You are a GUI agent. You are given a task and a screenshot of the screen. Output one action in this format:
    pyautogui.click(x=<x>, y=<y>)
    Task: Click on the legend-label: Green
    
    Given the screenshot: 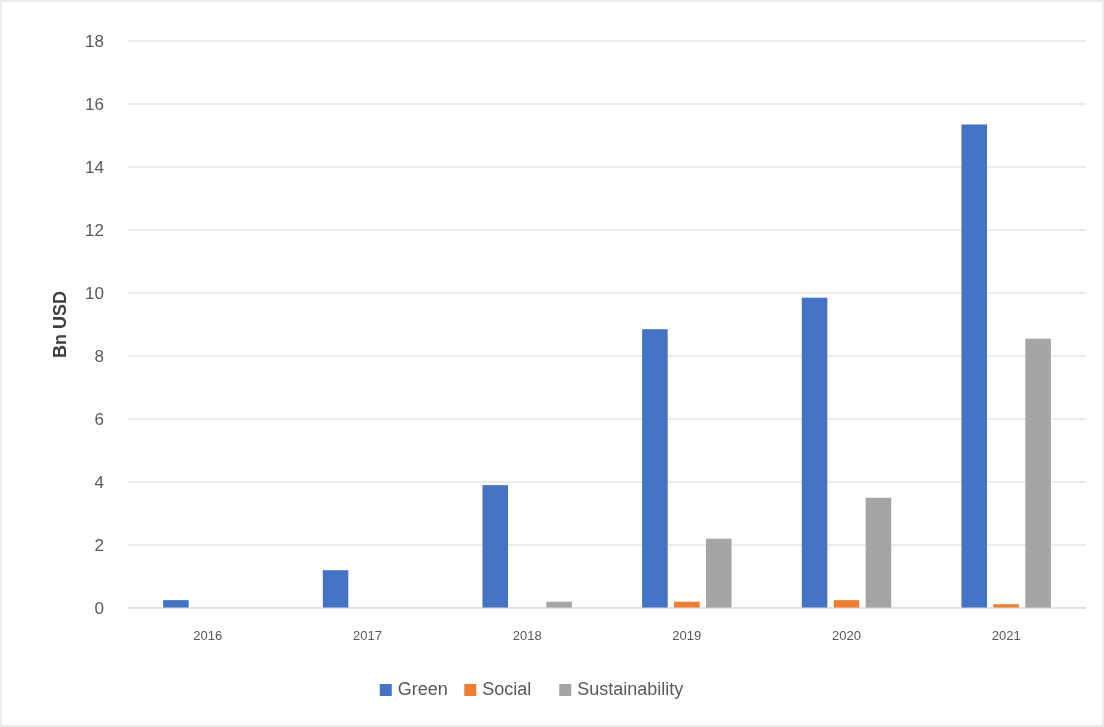 What is the action you would take?
    pyautogui.click(x=422, y=689)
    